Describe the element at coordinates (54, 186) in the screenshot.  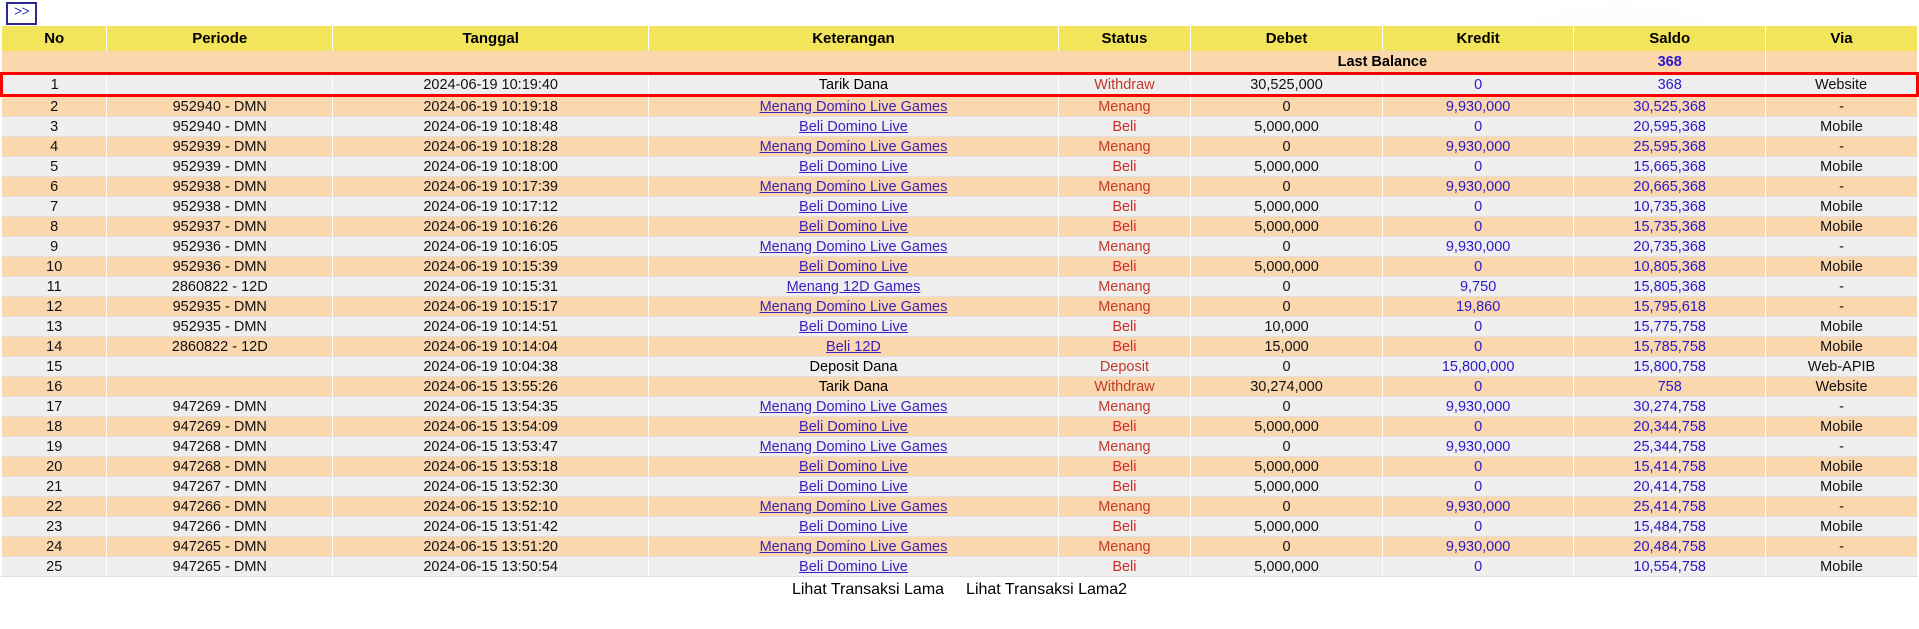
I see `cell-no: 6` at that location.